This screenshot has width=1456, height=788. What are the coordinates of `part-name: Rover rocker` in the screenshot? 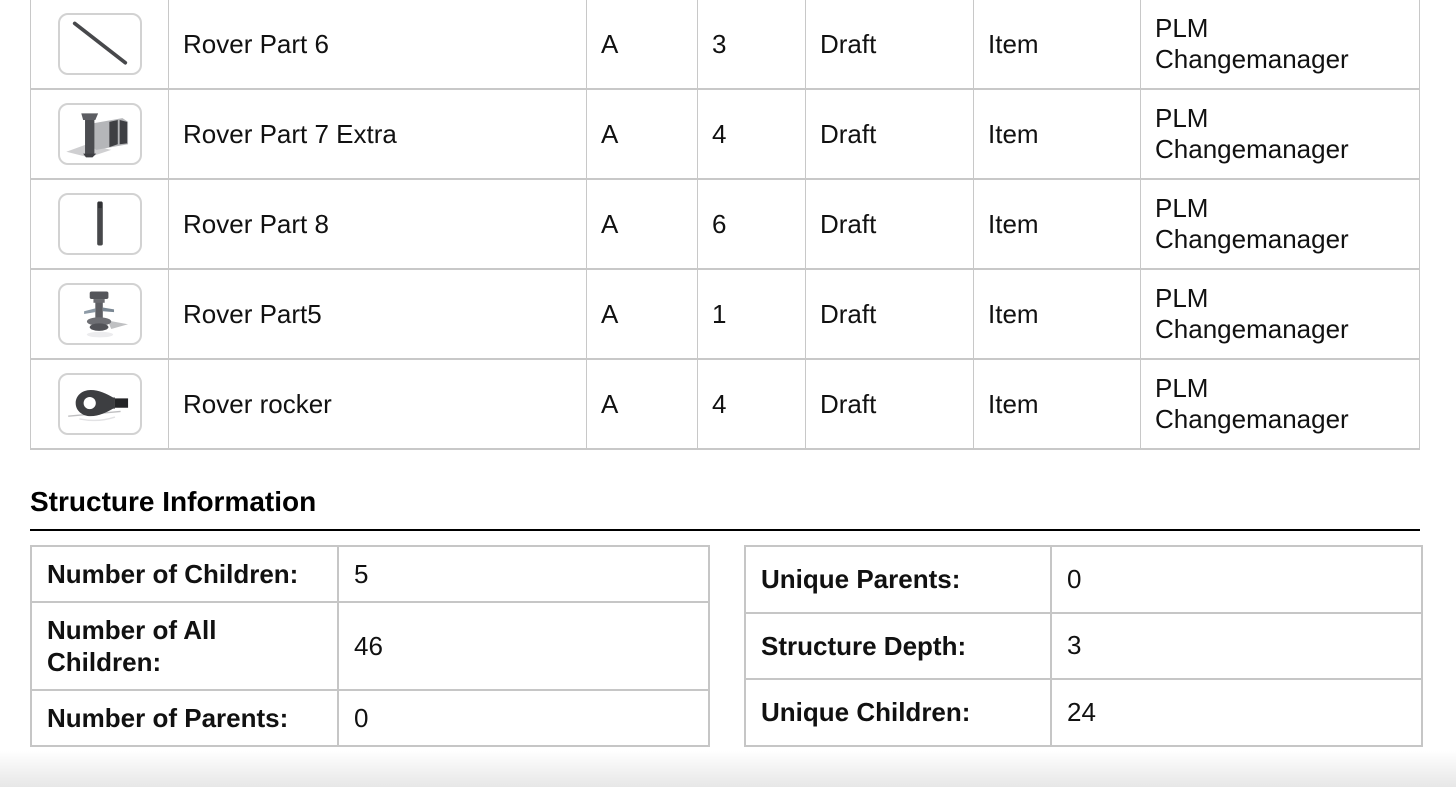 It's located at (377, 404).